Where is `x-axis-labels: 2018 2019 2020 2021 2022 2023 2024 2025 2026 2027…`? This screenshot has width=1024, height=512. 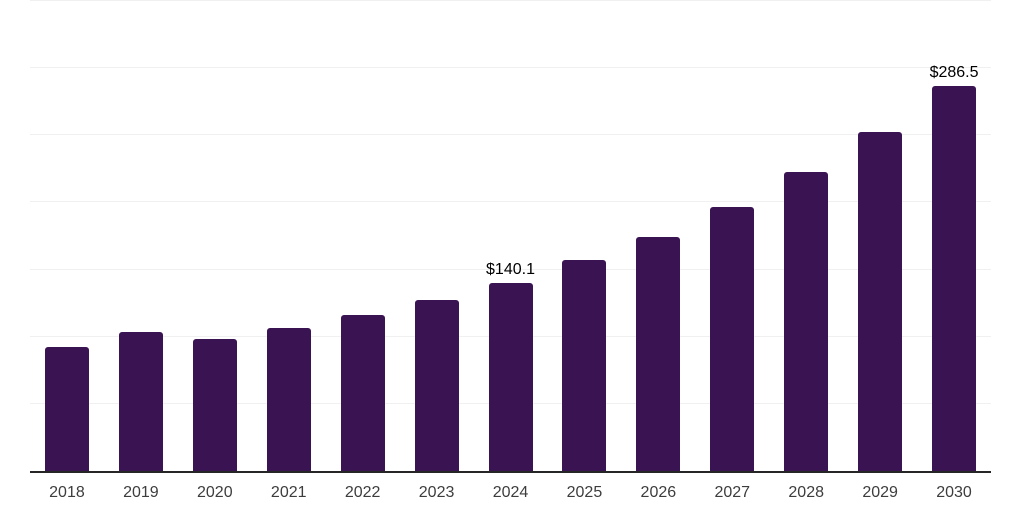
x-axis-labels: 2018 2019 2020 2021 2022 2023 2024 2025 2026 2027… is located at coordinates (510, 495).